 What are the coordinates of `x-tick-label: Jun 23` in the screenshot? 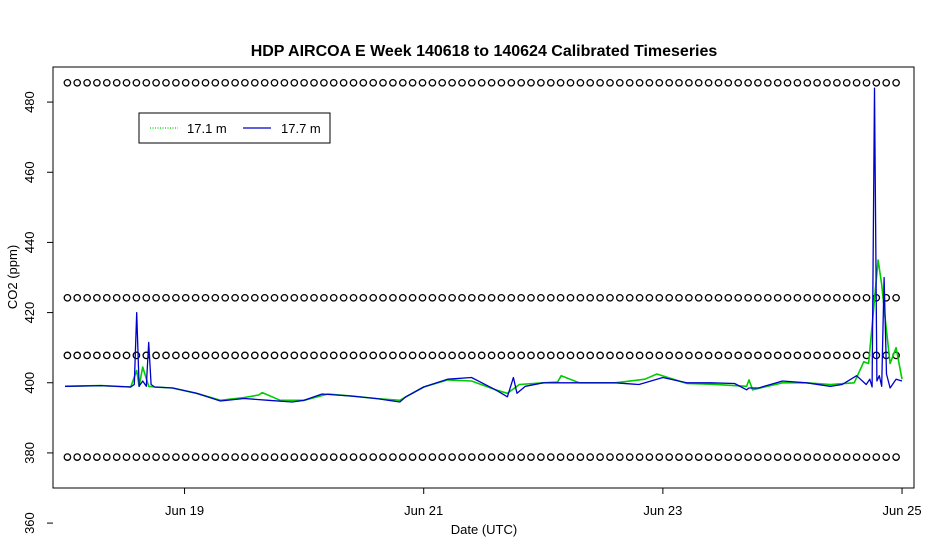 It's located at (662, 510).